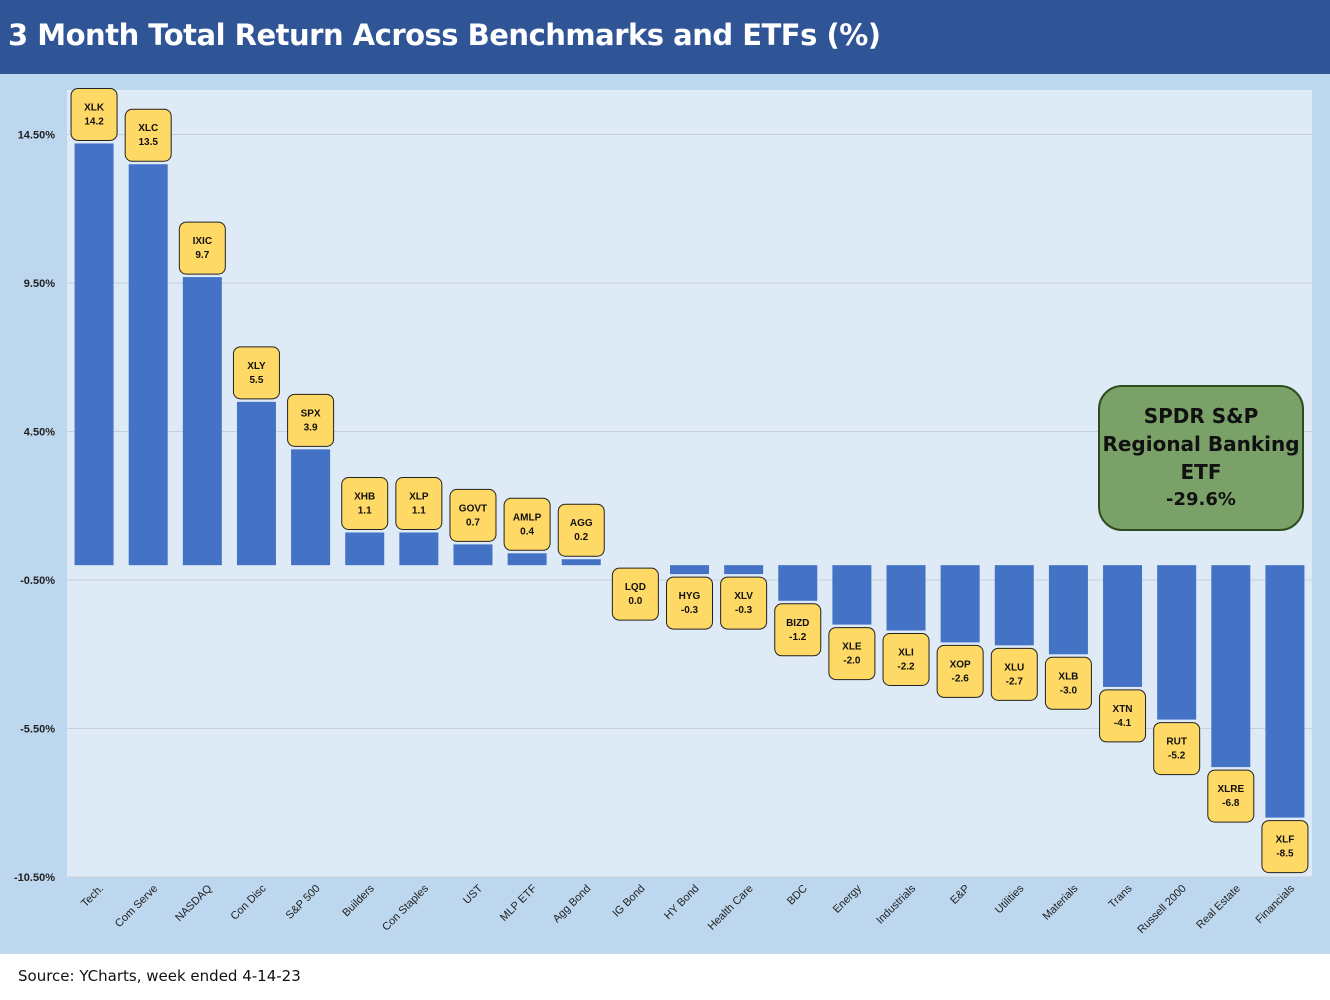 Image resolution: width=1330 pixels, height=1000 pixels. What do you see at coordinates (202, 241) in the screenshot?
I see `data-label-ticker: IXIC` at bounding box center [202, 241].